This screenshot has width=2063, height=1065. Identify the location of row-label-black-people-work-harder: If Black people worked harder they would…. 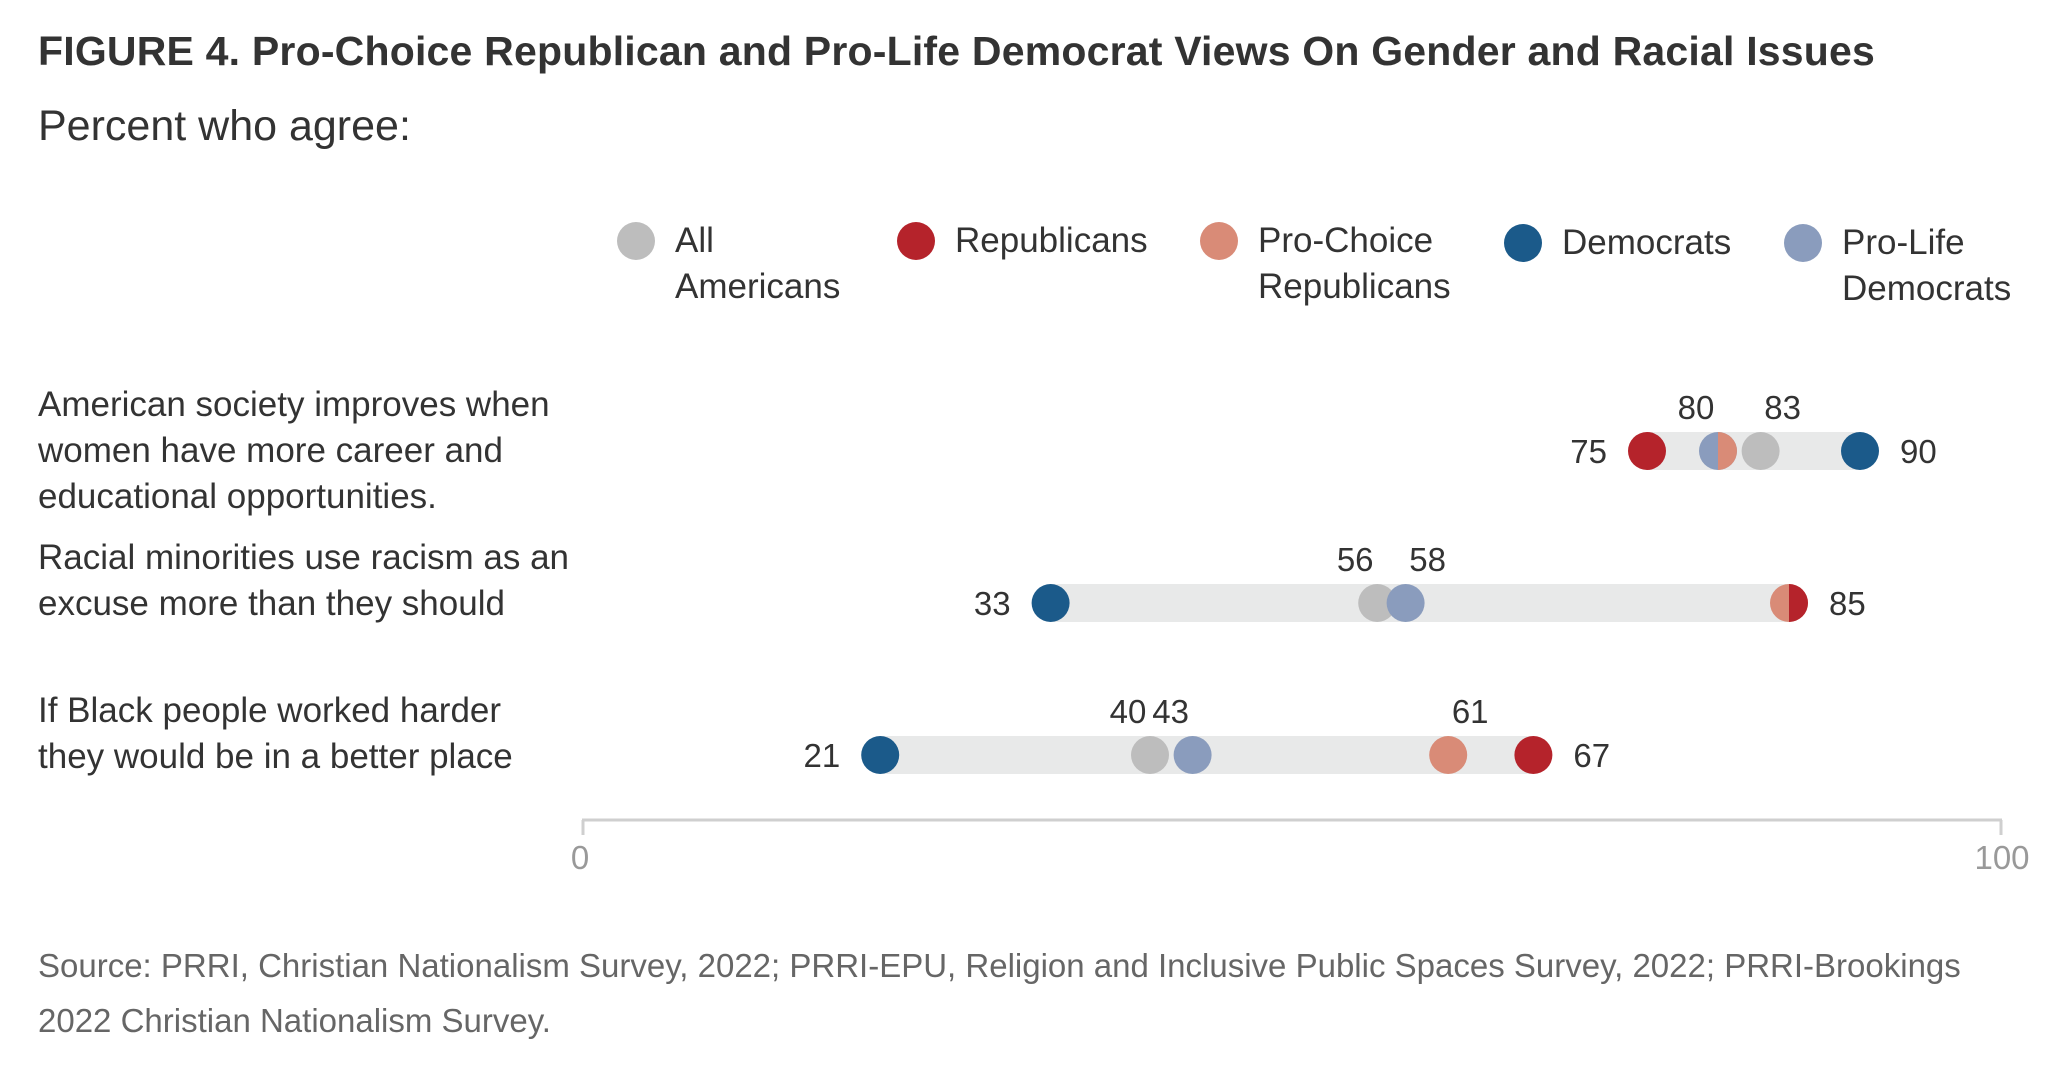
(275, 733).